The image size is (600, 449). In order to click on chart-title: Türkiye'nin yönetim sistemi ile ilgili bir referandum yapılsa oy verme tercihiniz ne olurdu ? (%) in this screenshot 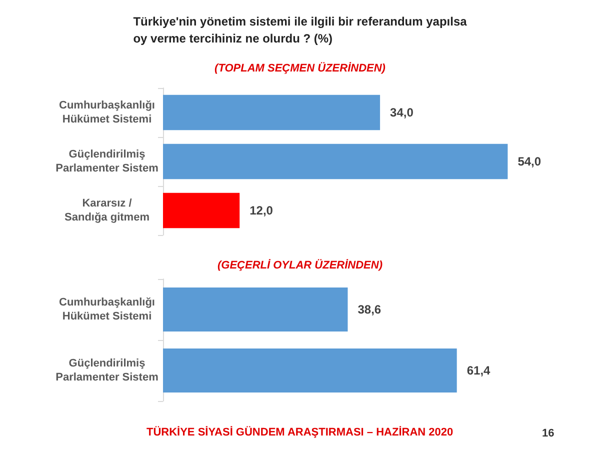, I will do `click(300, 30)`.